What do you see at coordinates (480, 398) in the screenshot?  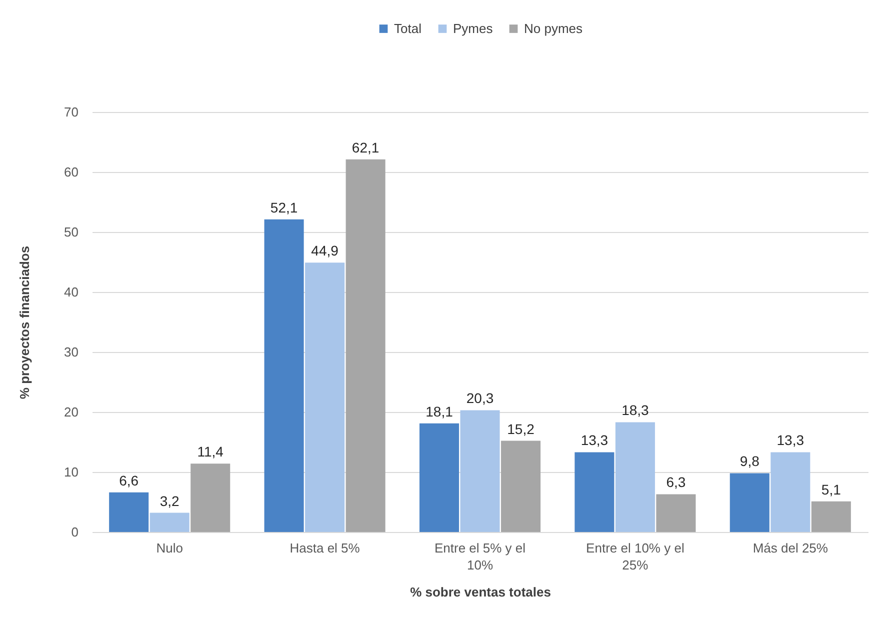 I see `data-label: 20,3` at bounding box center [480, 398].